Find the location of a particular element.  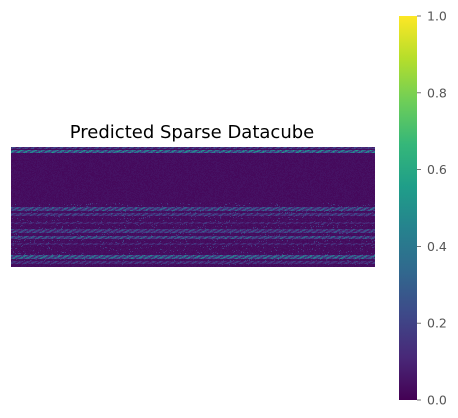

colorbar-tick-label: 1.0 is located at coordinates (437, 16).